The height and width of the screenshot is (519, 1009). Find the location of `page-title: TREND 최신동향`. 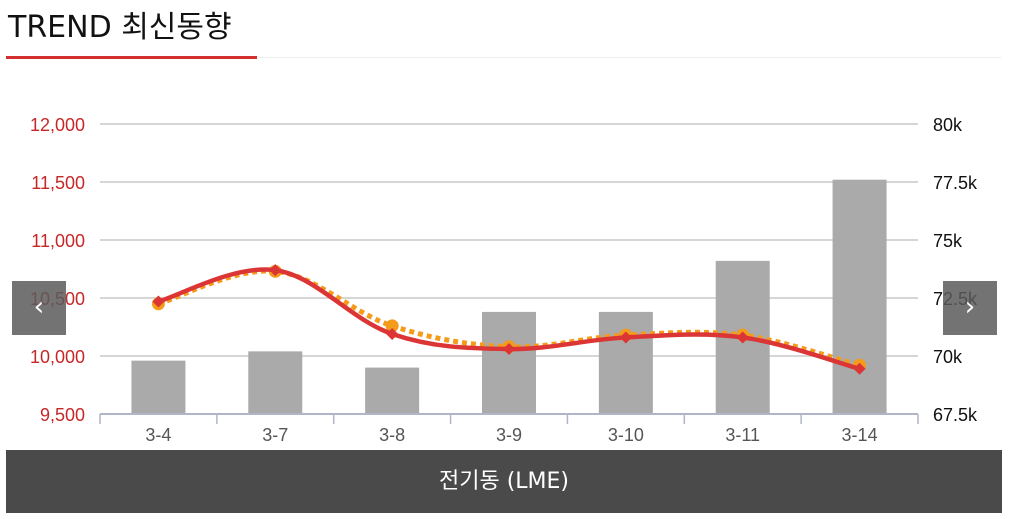

page-title: TREND 최신동향 is located at coordinates (120, 27).